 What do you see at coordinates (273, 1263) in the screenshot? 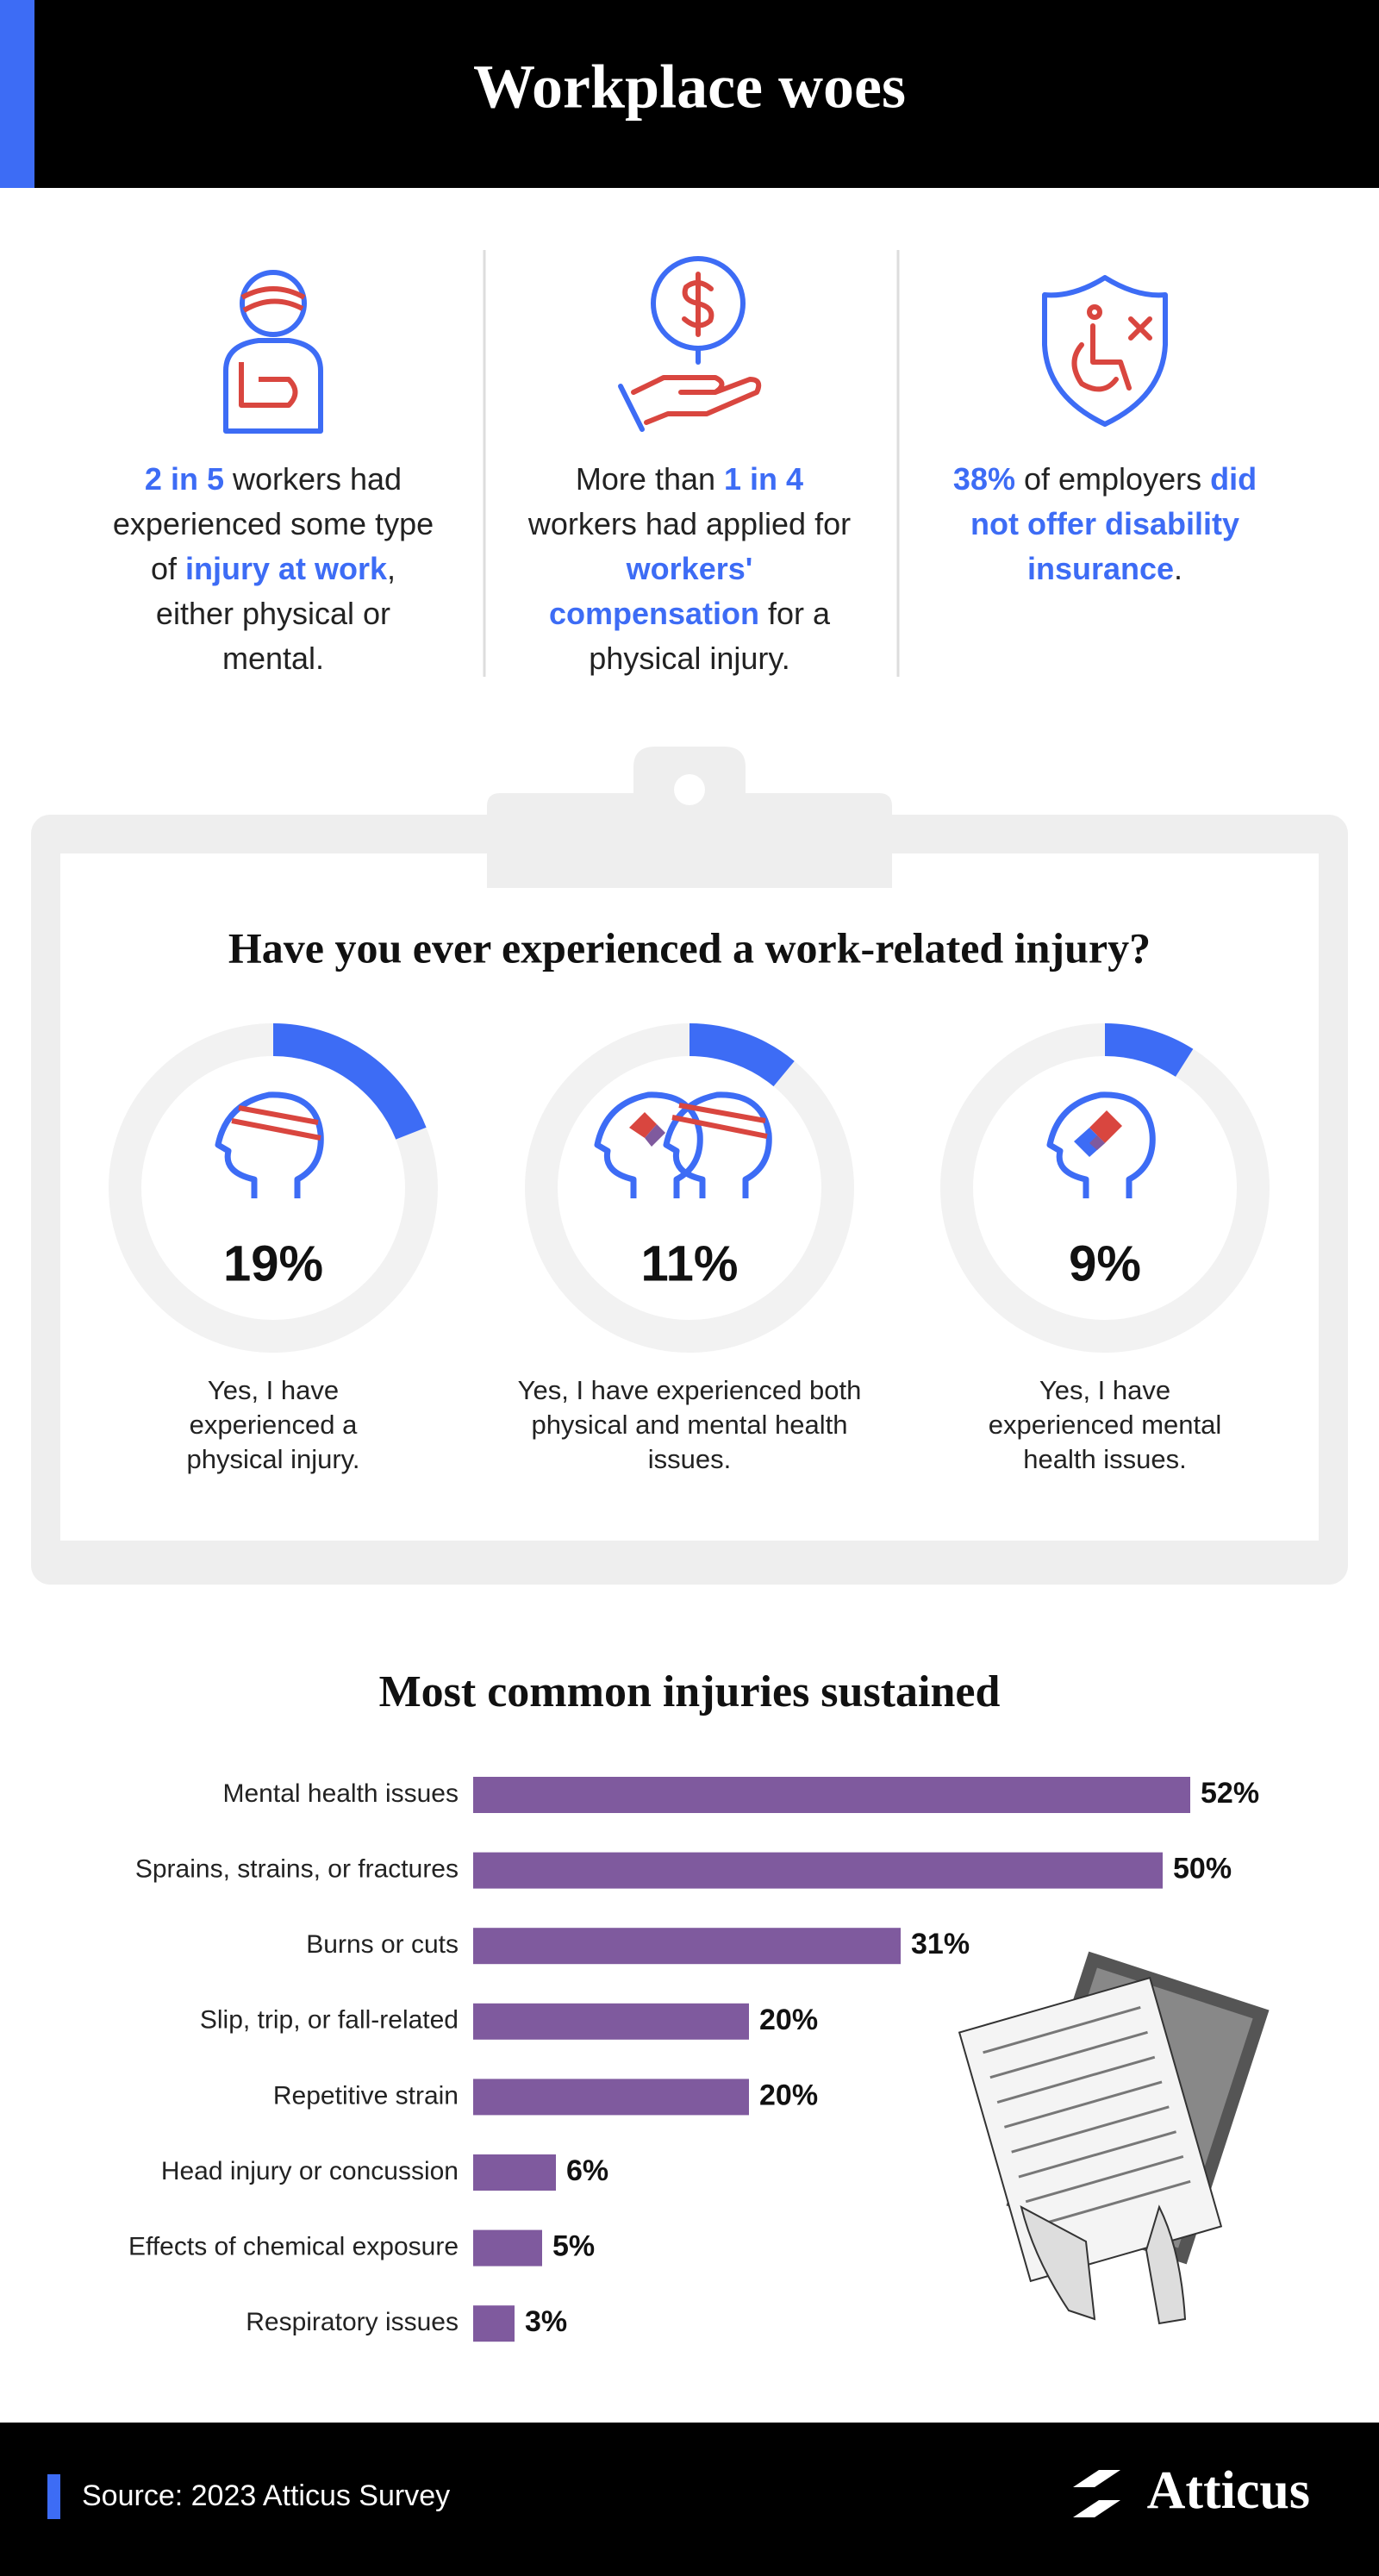
I see `donut-value: 19%` at bounding box center [273, 1263].